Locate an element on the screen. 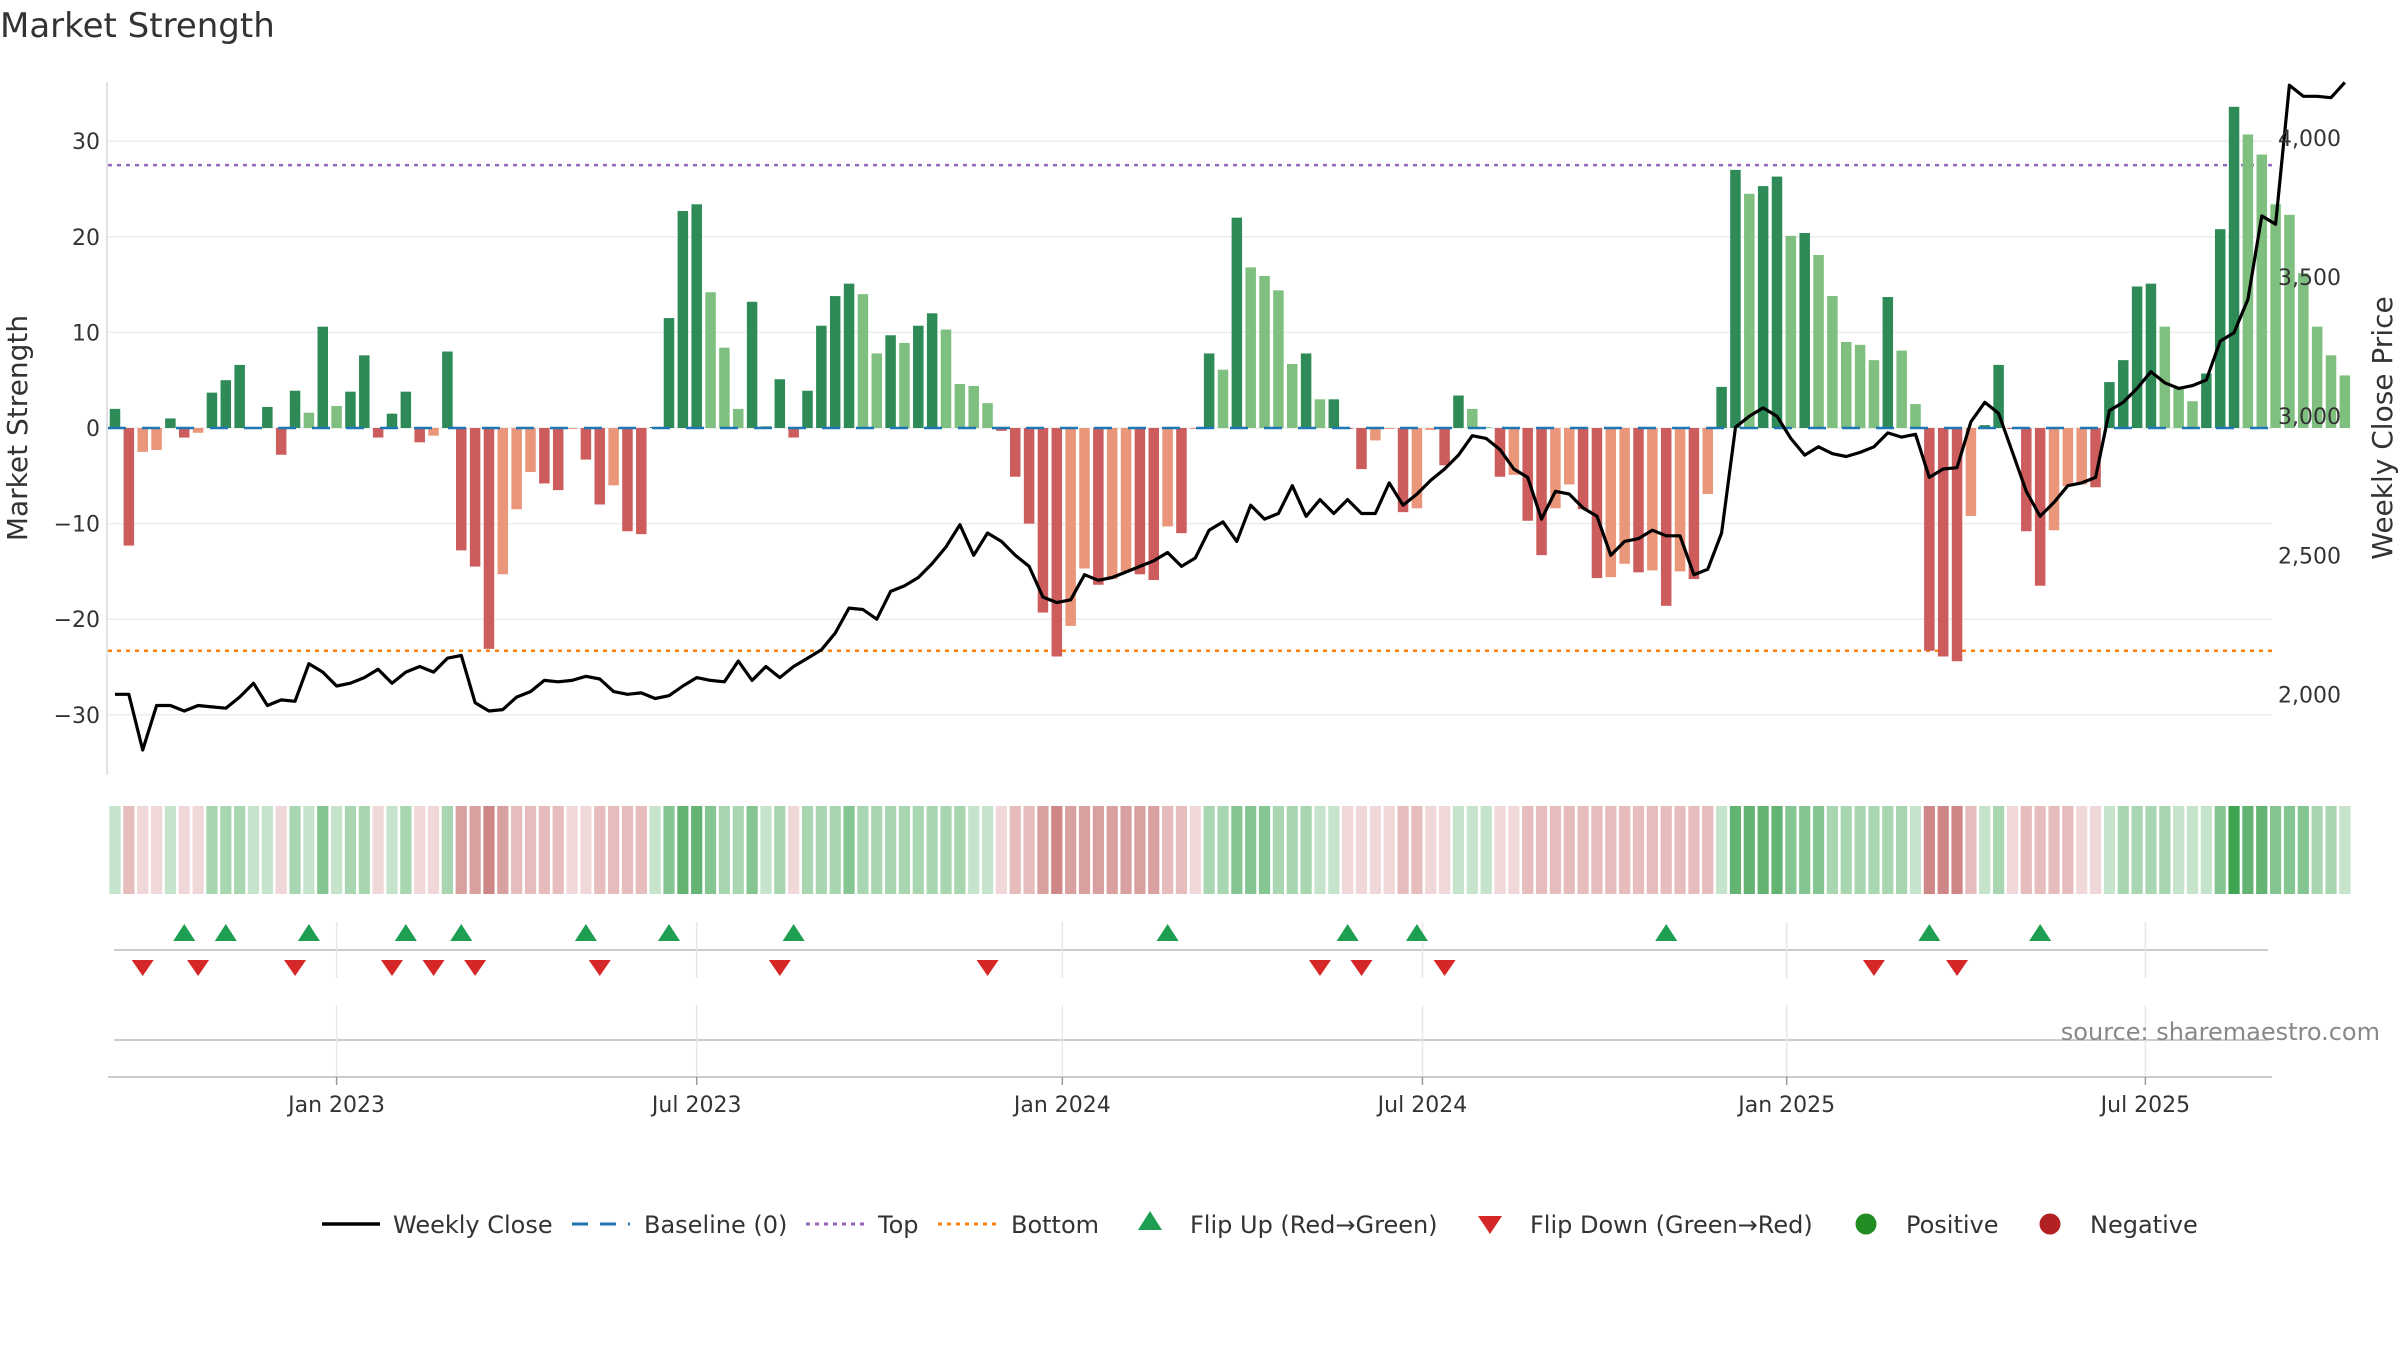 The width and height of the screenshot is (2400, 1350). left-y-axis: 30 20 10 0 −10 −20 −30 Market Strength is located at coordinates (50, 429).